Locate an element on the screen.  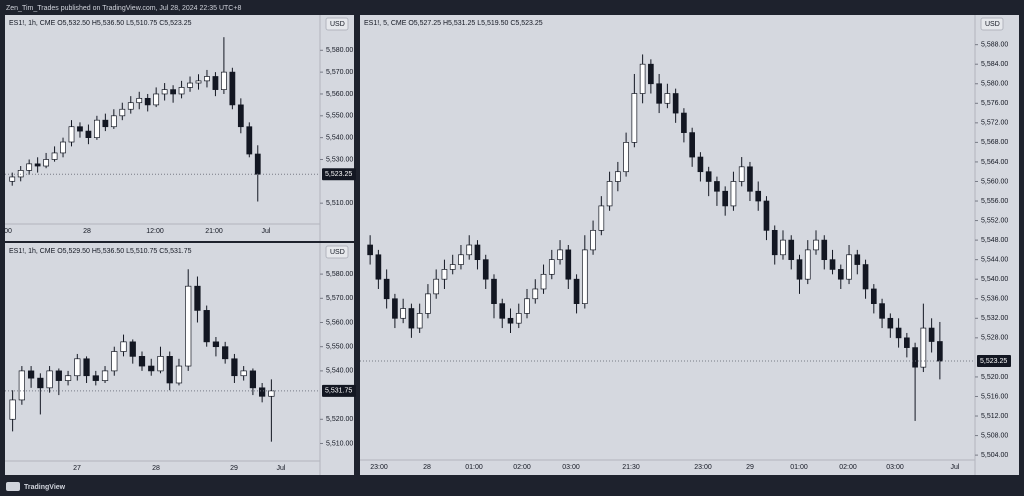
y-tick-label: 5,548.00 is located at coordinates (994, 240).